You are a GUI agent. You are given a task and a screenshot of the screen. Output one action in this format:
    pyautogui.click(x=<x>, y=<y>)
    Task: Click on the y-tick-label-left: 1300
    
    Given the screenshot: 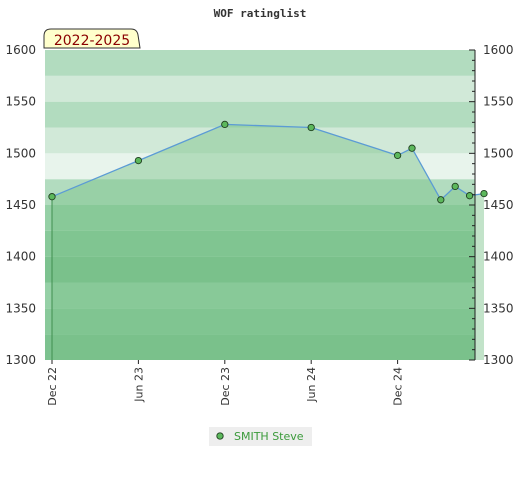 What is the action you would take?
    pyautogui.click(x=20, y=360)
    